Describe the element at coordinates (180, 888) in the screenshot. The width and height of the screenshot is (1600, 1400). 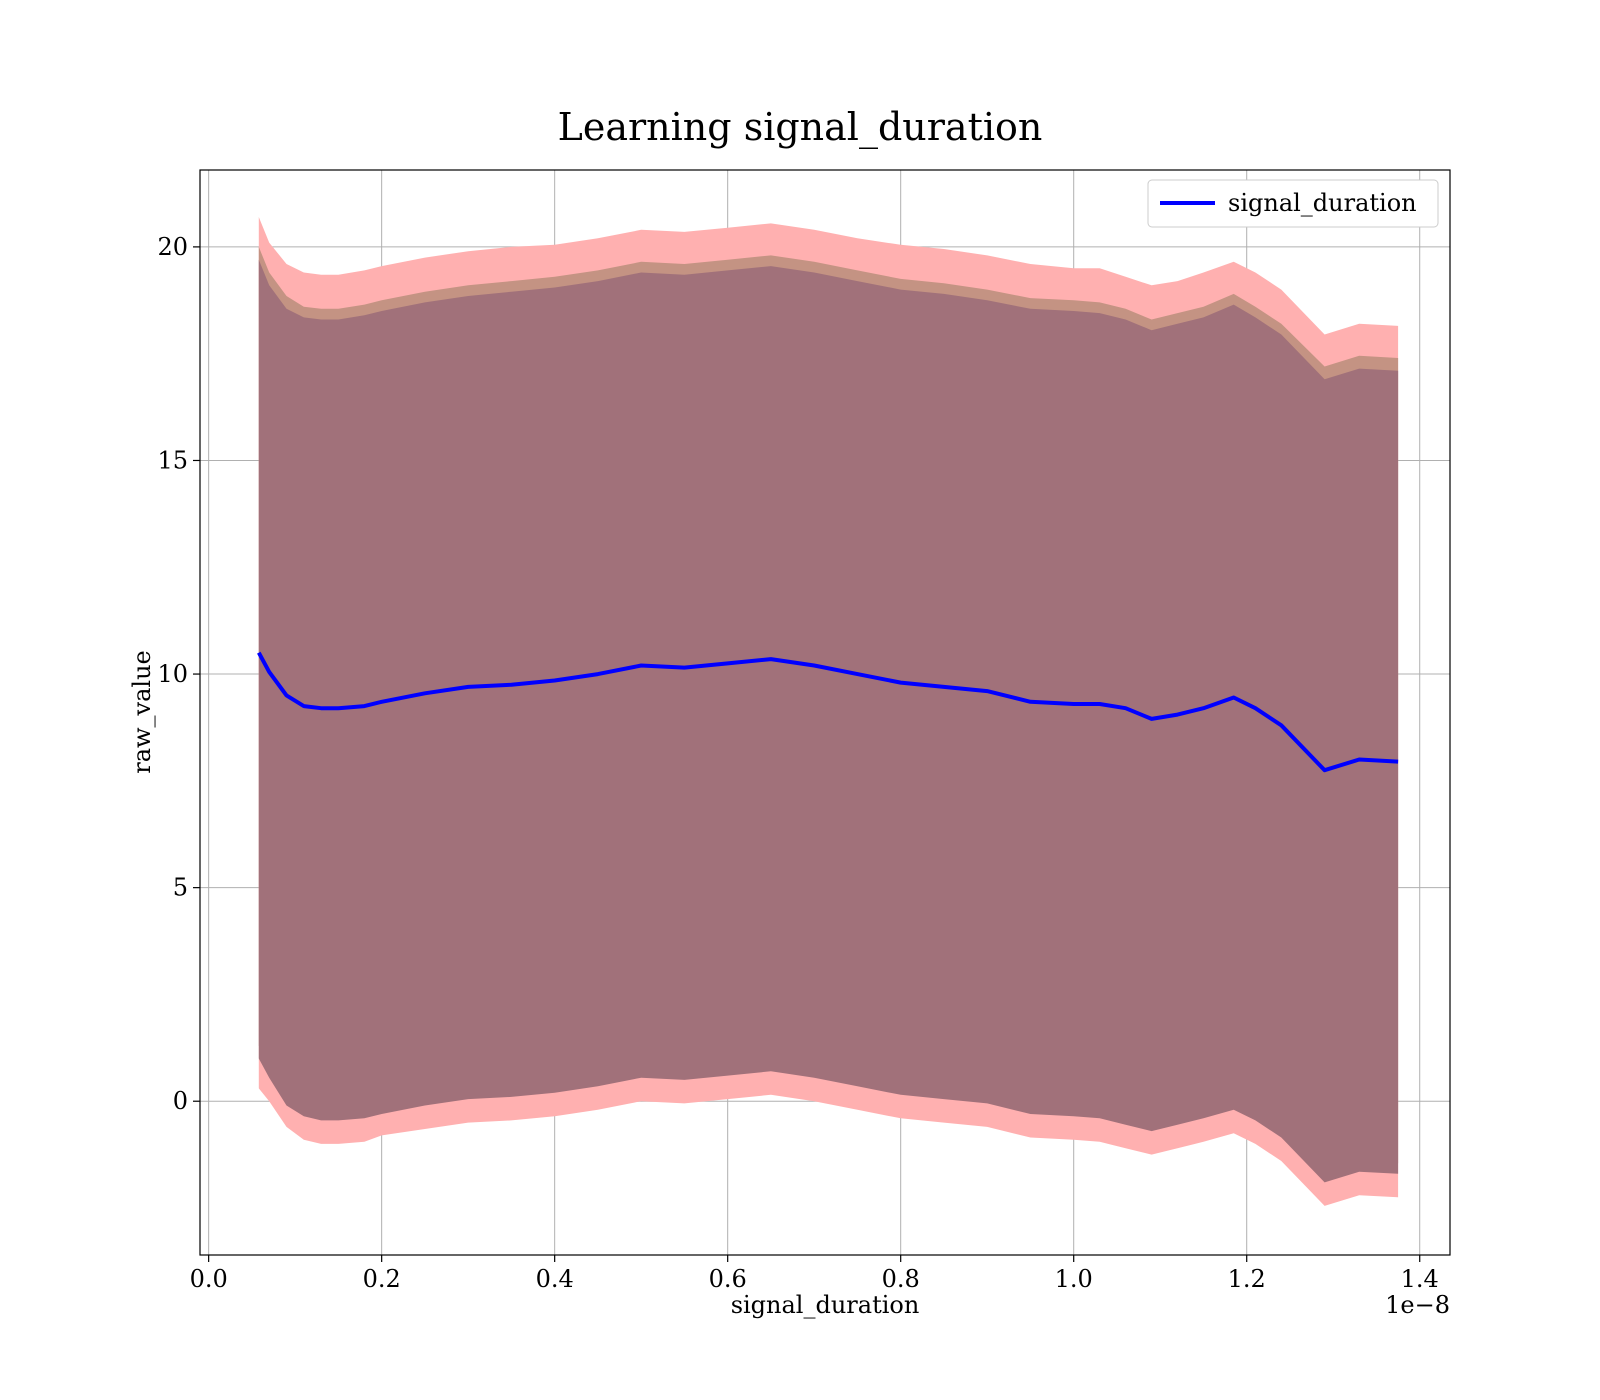
I see `y-tick-label: 5` at that location.